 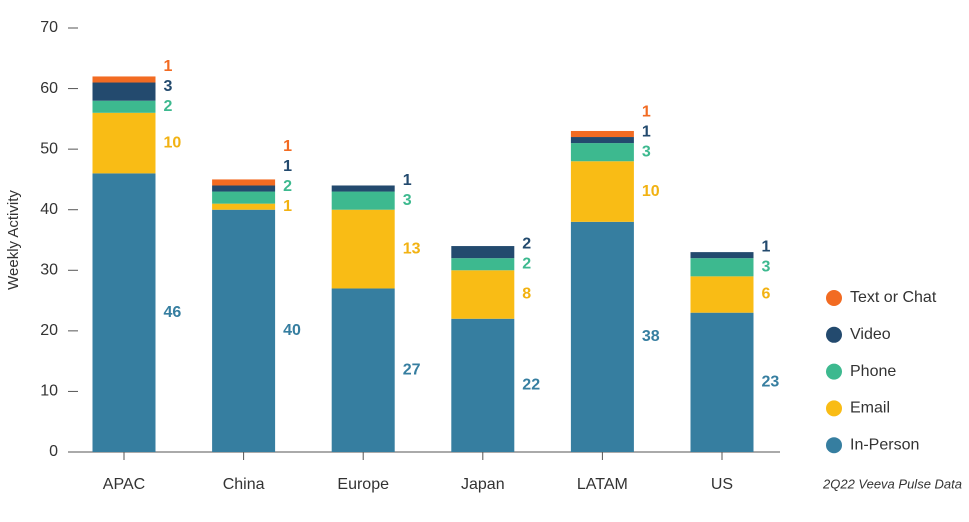 What do you see at coordinates (722, 484) in the screenshot?
I see `x-tick-label: US` at bounding box center [722, 484].